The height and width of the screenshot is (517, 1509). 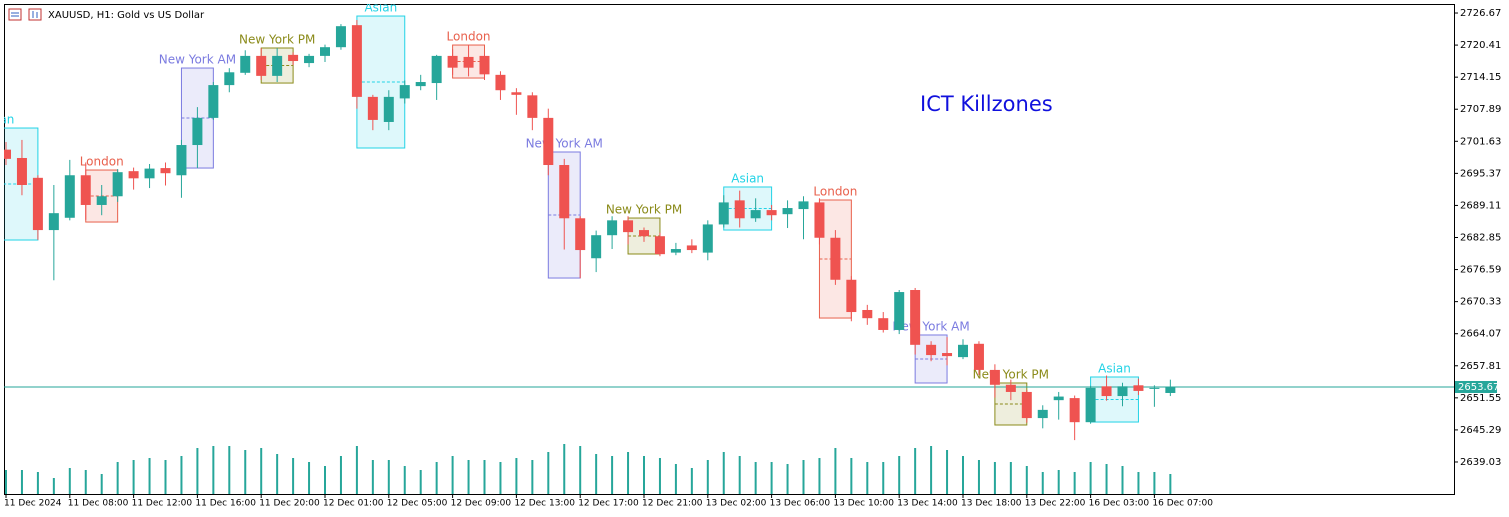 I want to click on x-tick-label: 16 Dec 07:00, so click(x=1182, y=504).